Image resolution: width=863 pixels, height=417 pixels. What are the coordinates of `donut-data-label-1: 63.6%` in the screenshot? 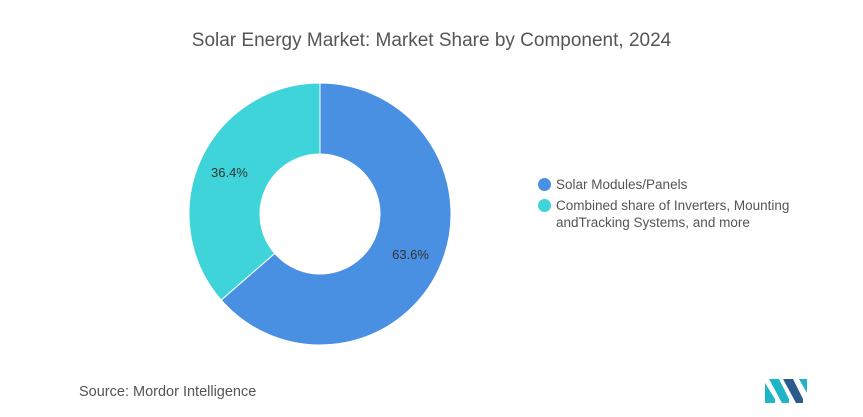 It's located at (410, 254).